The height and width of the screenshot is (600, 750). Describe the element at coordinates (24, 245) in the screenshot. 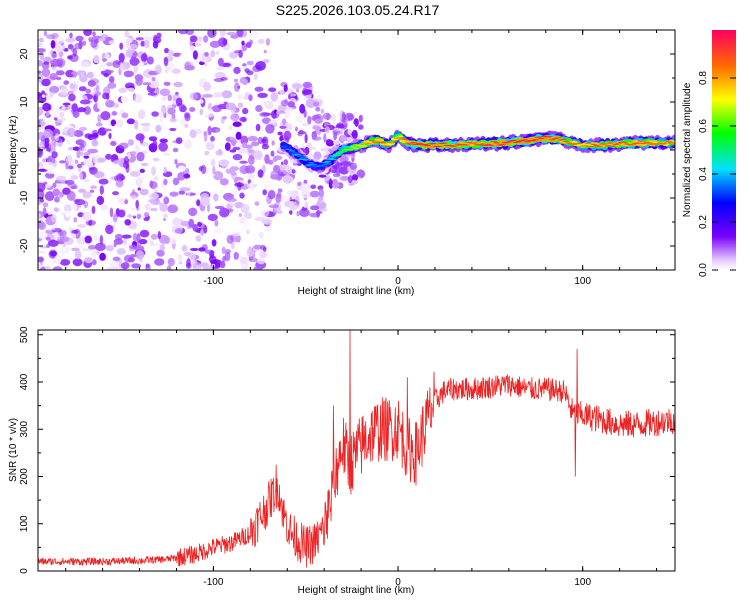

I see `y-tick-label: -20` at that location.